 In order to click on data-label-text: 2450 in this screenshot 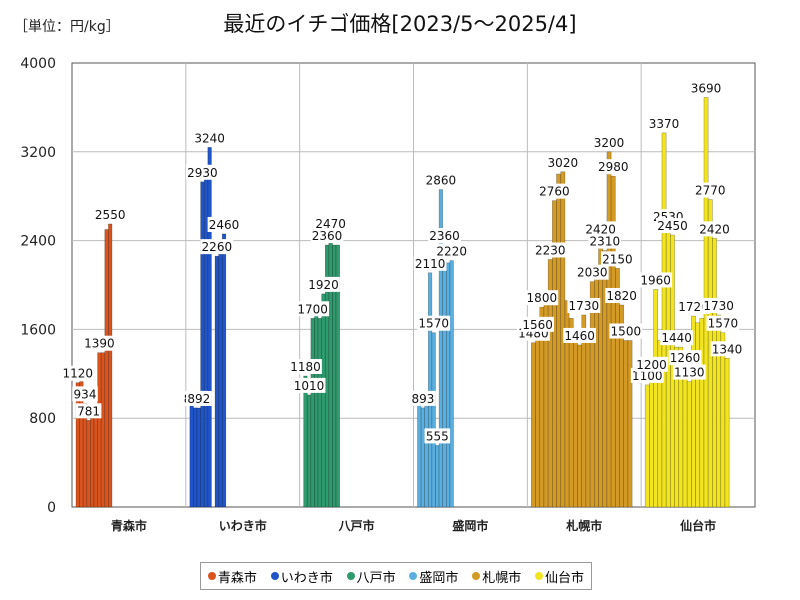, I will do `click(672, 226)`.